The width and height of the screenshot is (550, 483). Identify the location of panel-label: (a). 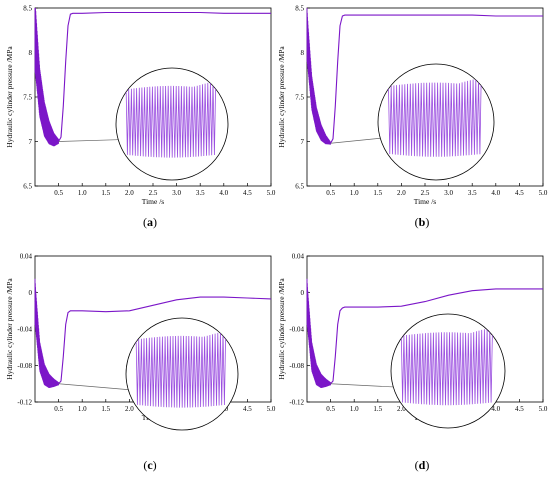
(150, 222).